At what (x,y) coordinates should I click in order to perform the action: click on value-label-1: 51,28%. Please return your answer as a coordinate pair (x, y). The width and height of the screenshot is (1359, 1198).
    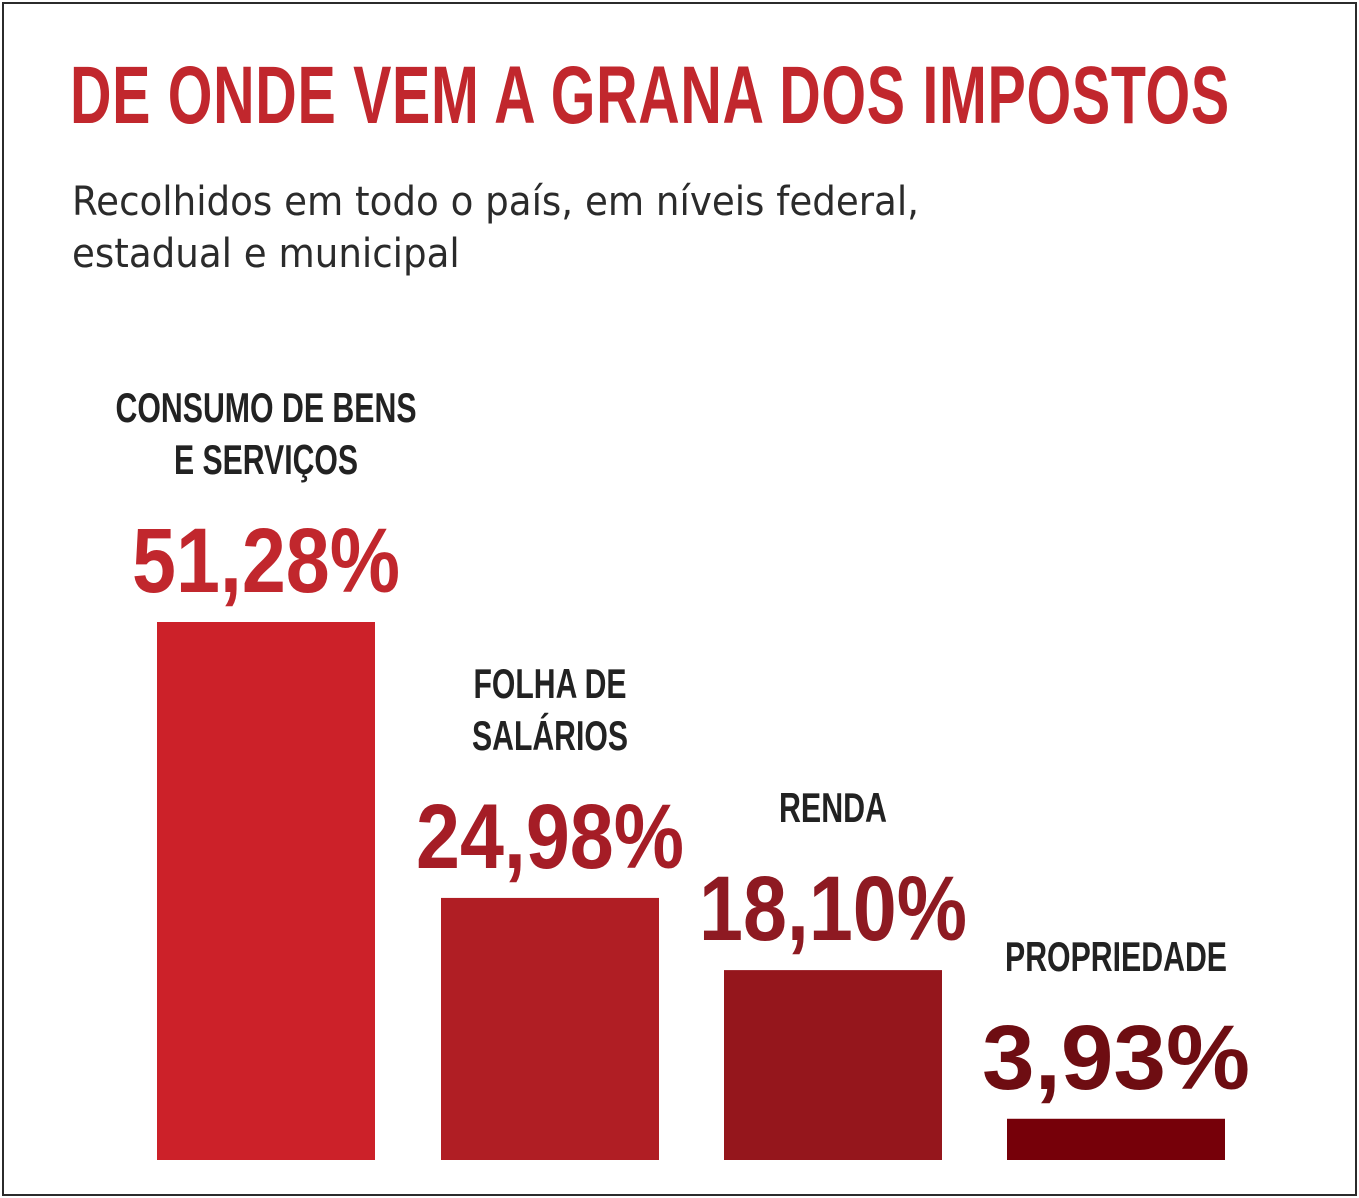
    Looking at the image, I should click on (266, 561).